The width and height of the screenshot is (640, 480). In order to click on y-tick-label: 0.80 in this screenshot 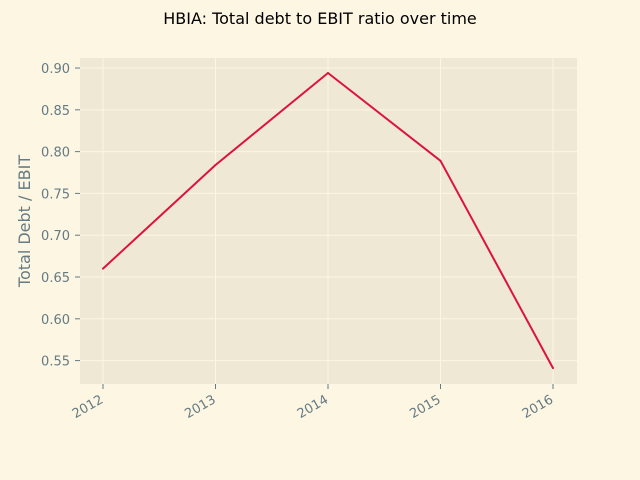, I will do `click(55, 153)`.